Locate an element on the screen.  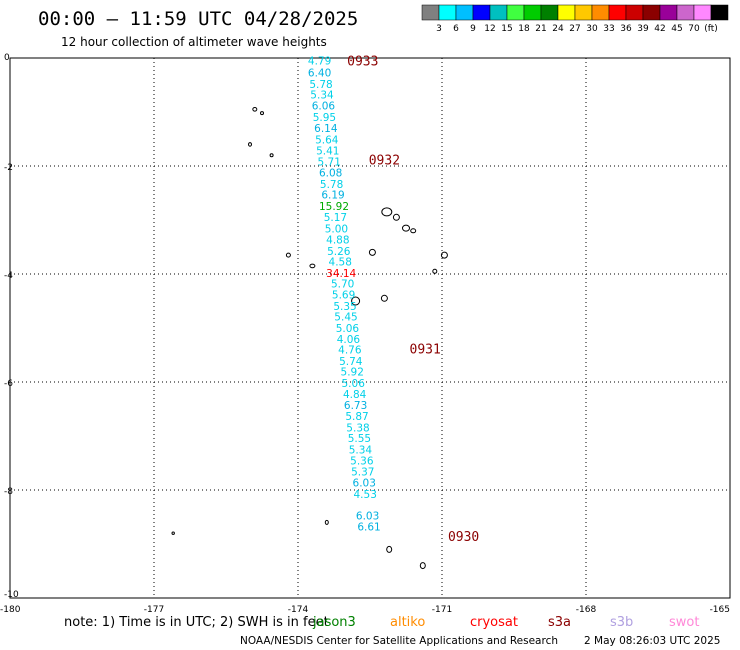
swh-label: 5.35 is located at coordinates (344, 307).